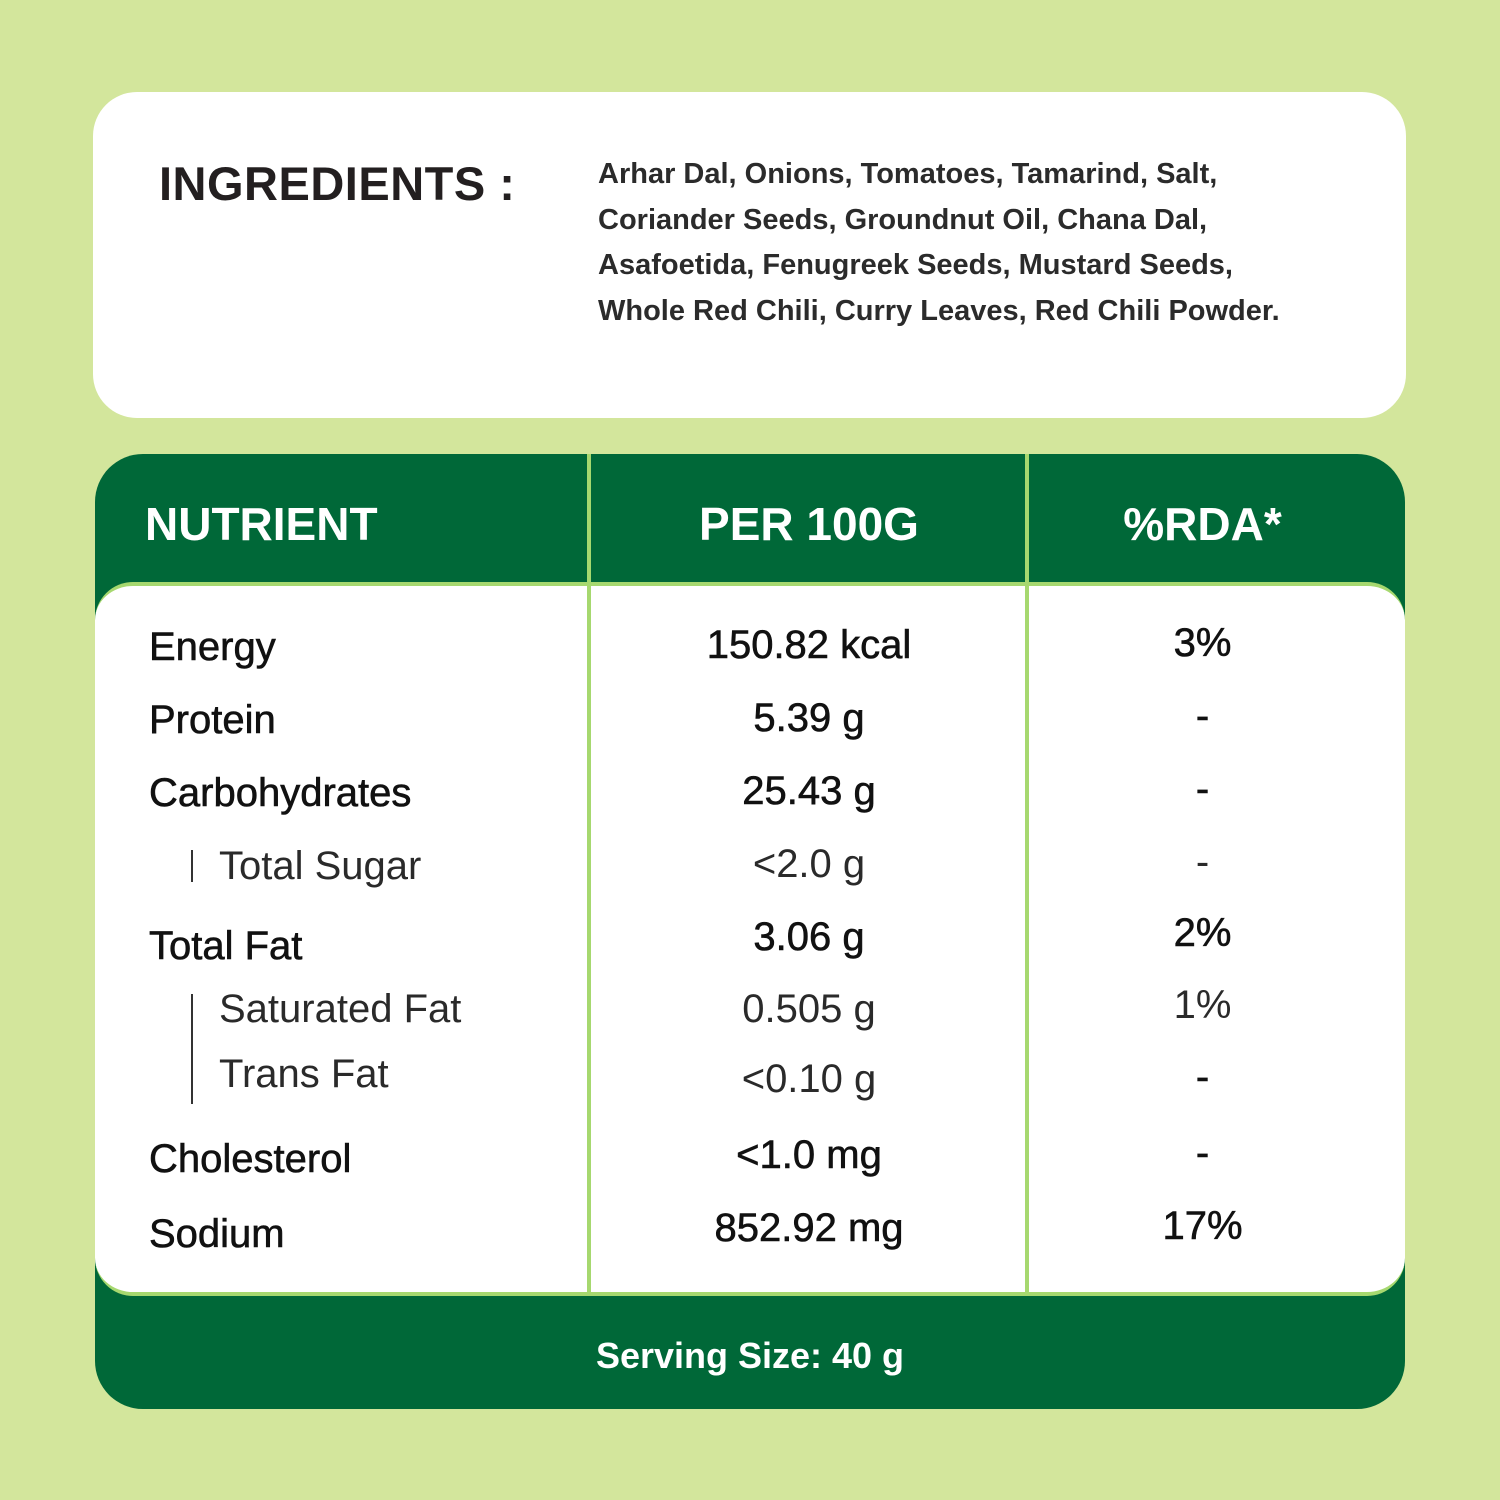  I want to click on header-per-100g: PER 100G, so click(809, 524).